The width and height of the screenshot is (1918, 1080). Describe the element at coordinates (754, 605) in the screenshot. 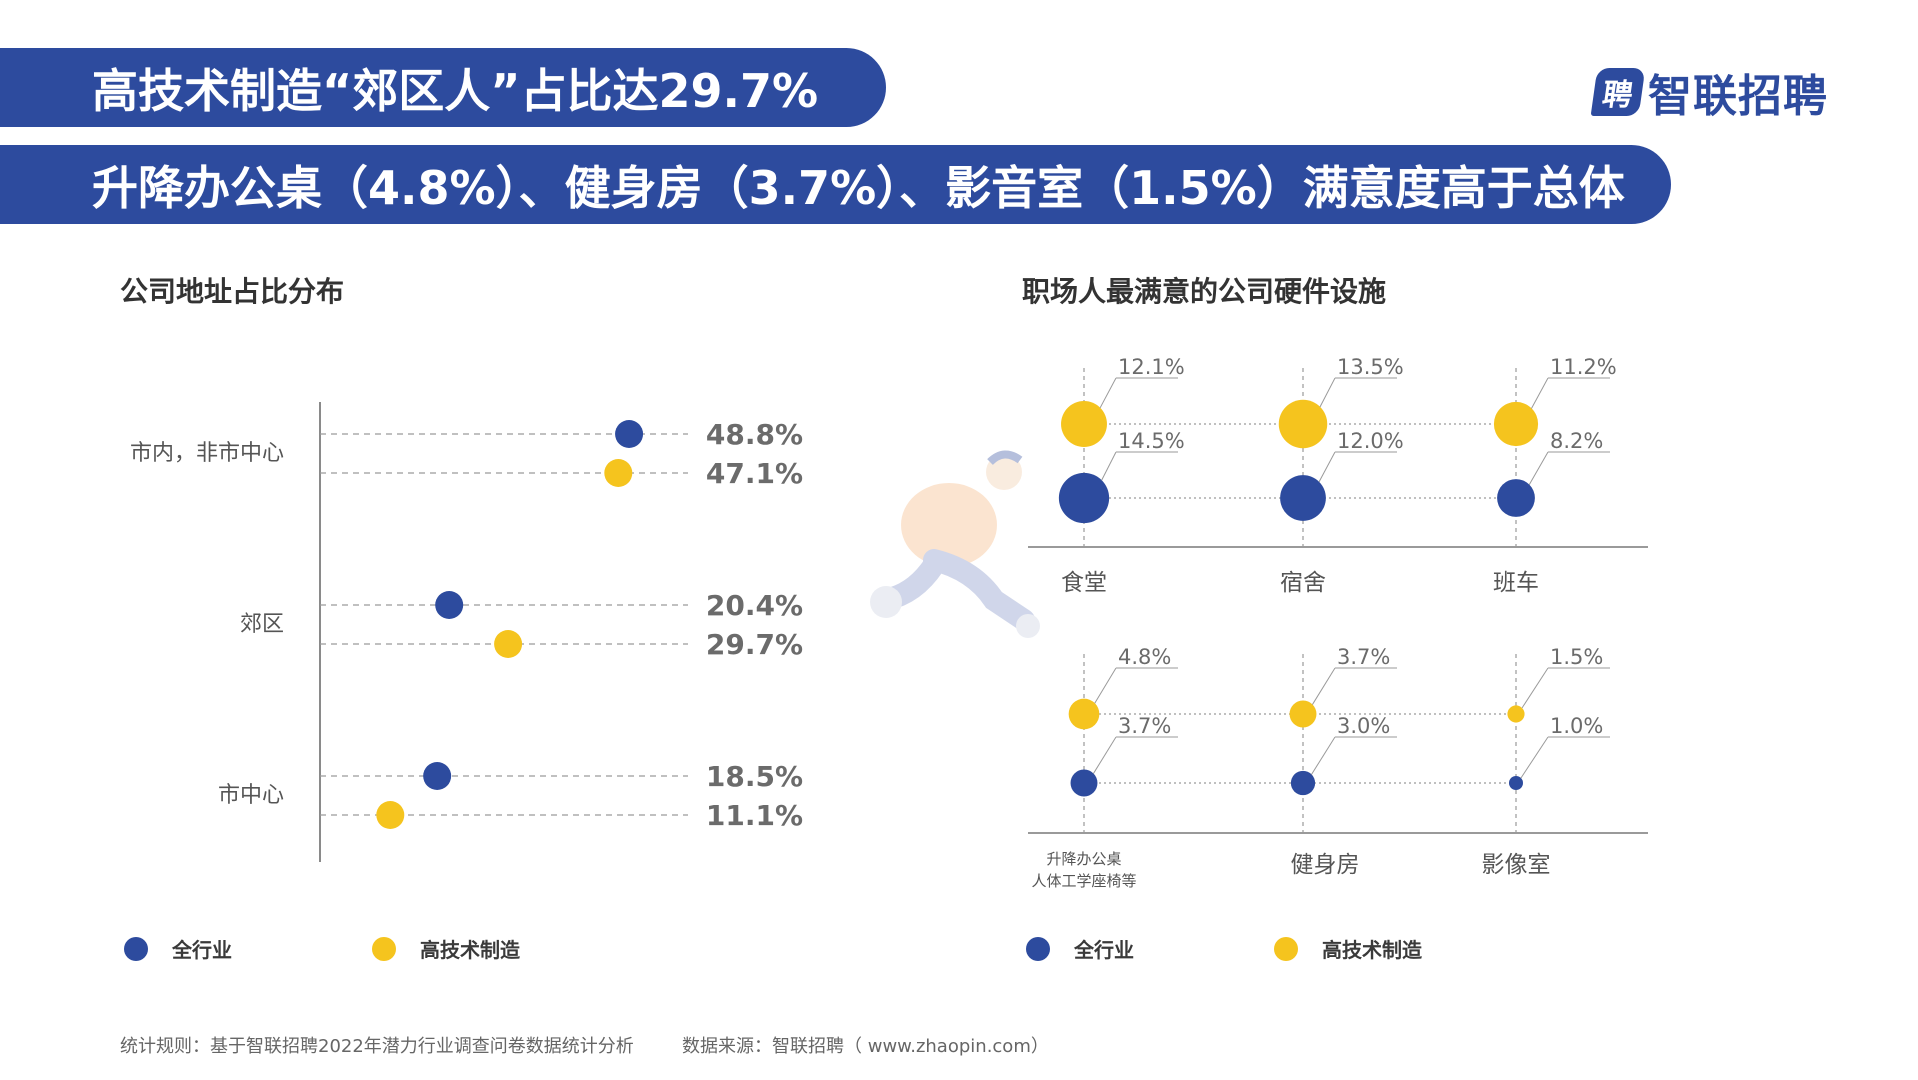

I see `value-label: 20.4%` at that location.